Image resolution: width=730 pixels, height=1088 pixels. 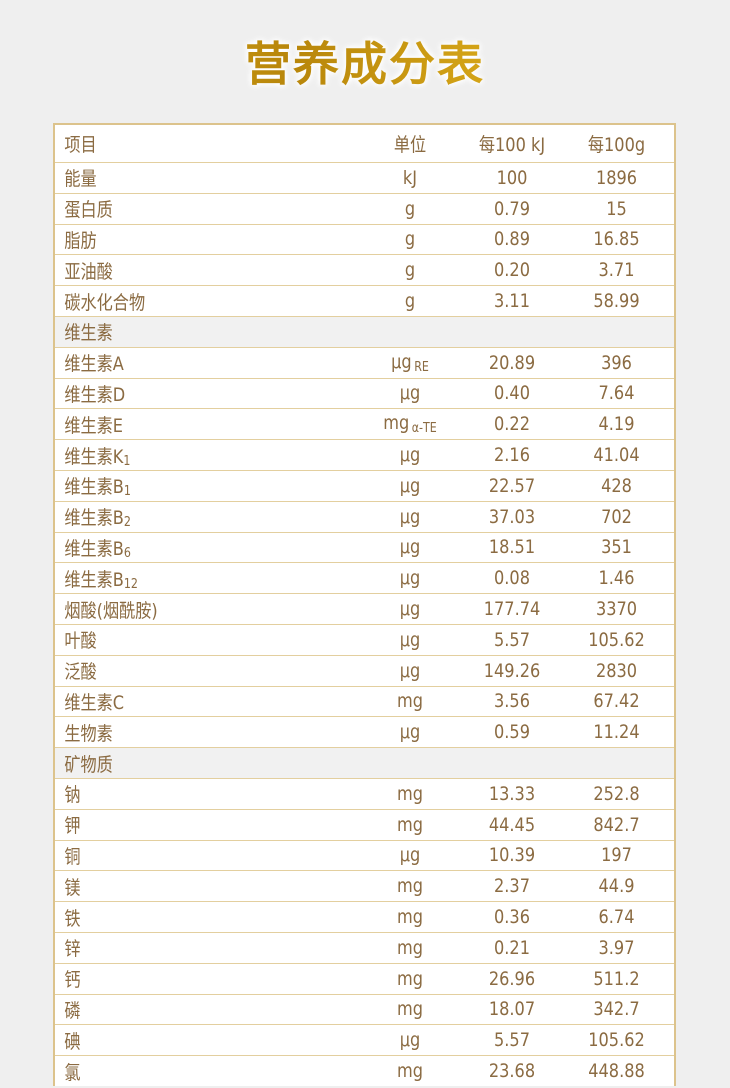 I want to click on table-row: 铜 μg 10.39 197, so click(x=364, y=855).